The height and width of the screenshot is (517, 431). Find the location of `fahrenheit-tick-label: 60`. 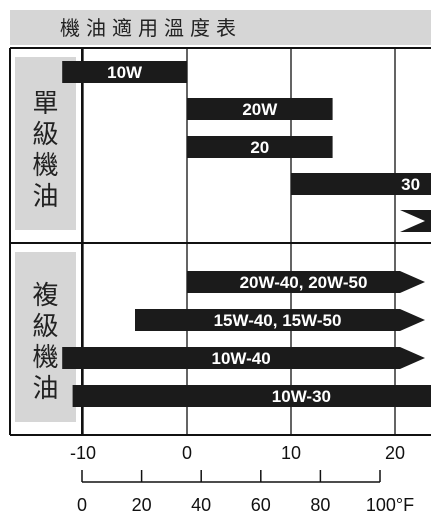

fahrenheit-tick-label: 60 is located at coordinates (261, 505).